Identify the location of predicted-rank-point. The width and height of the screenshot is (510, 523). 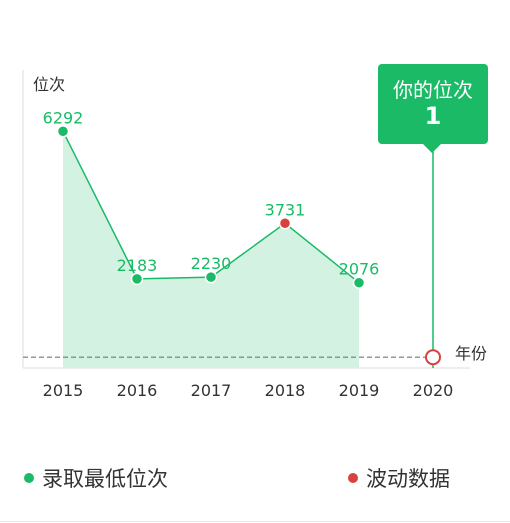
(433, 357).